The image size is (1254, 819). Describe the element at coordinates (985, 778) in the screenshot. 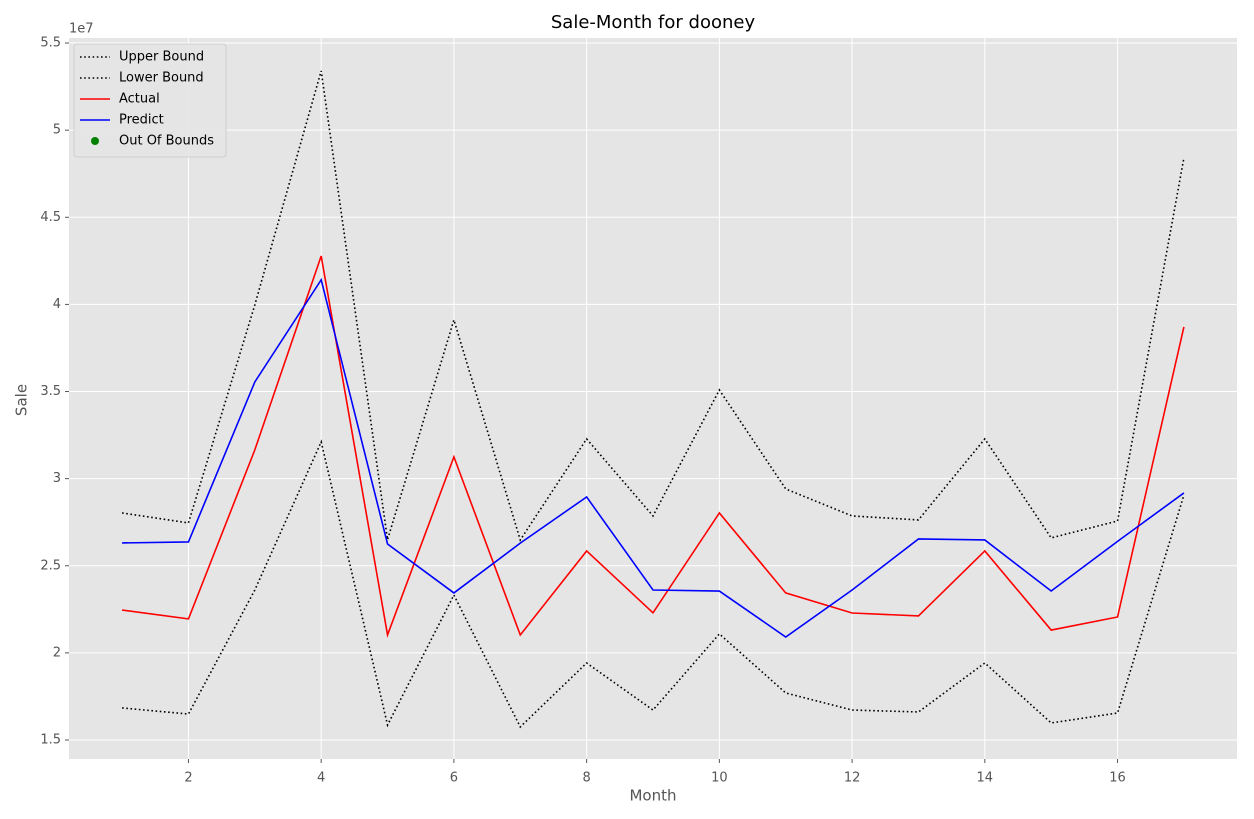

I see `x-tick-label: 14` at that location.